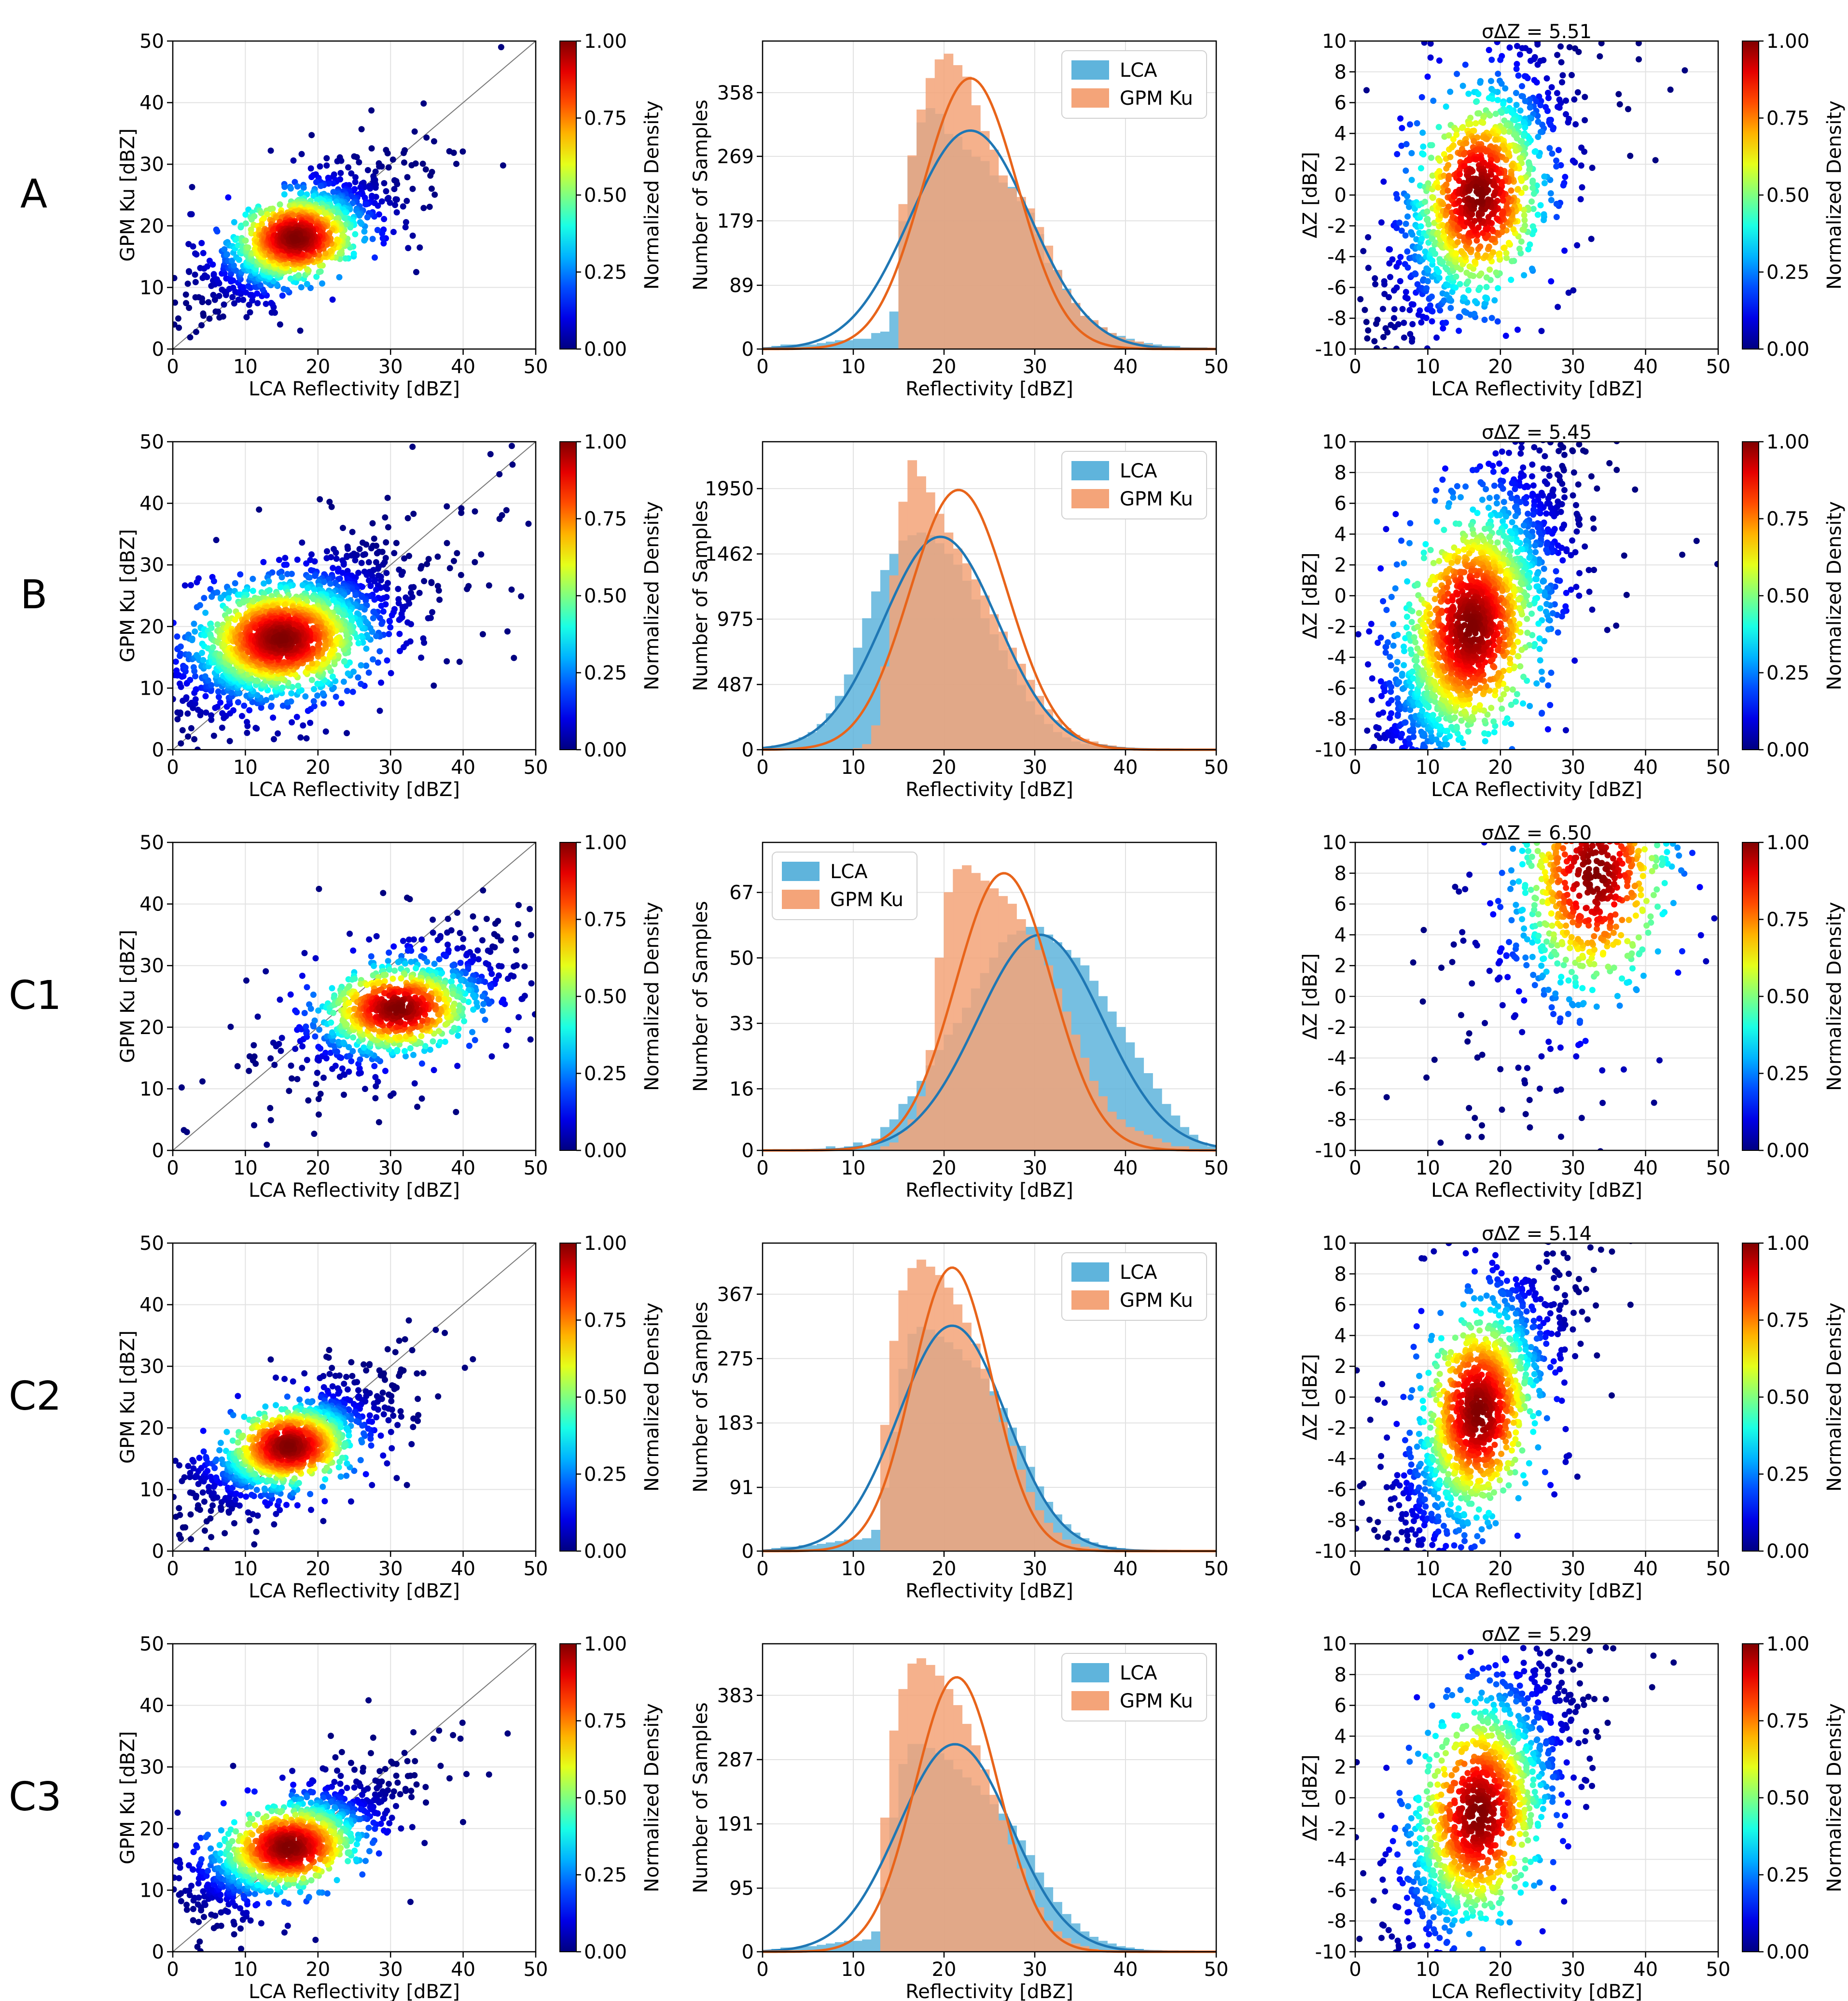  Describe the element at coordinates (894, 330) in the screenshot. I see `row-a-histogram-bar-lca` at that location.